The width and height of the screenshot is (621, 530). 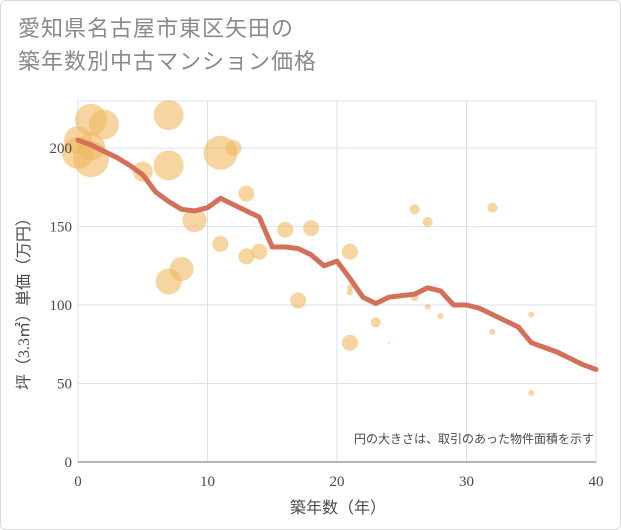 What do you see at coordinates (64, 385) in the screenshot?
I see `y-tick-label: 50` at bounding box center [64, 385].